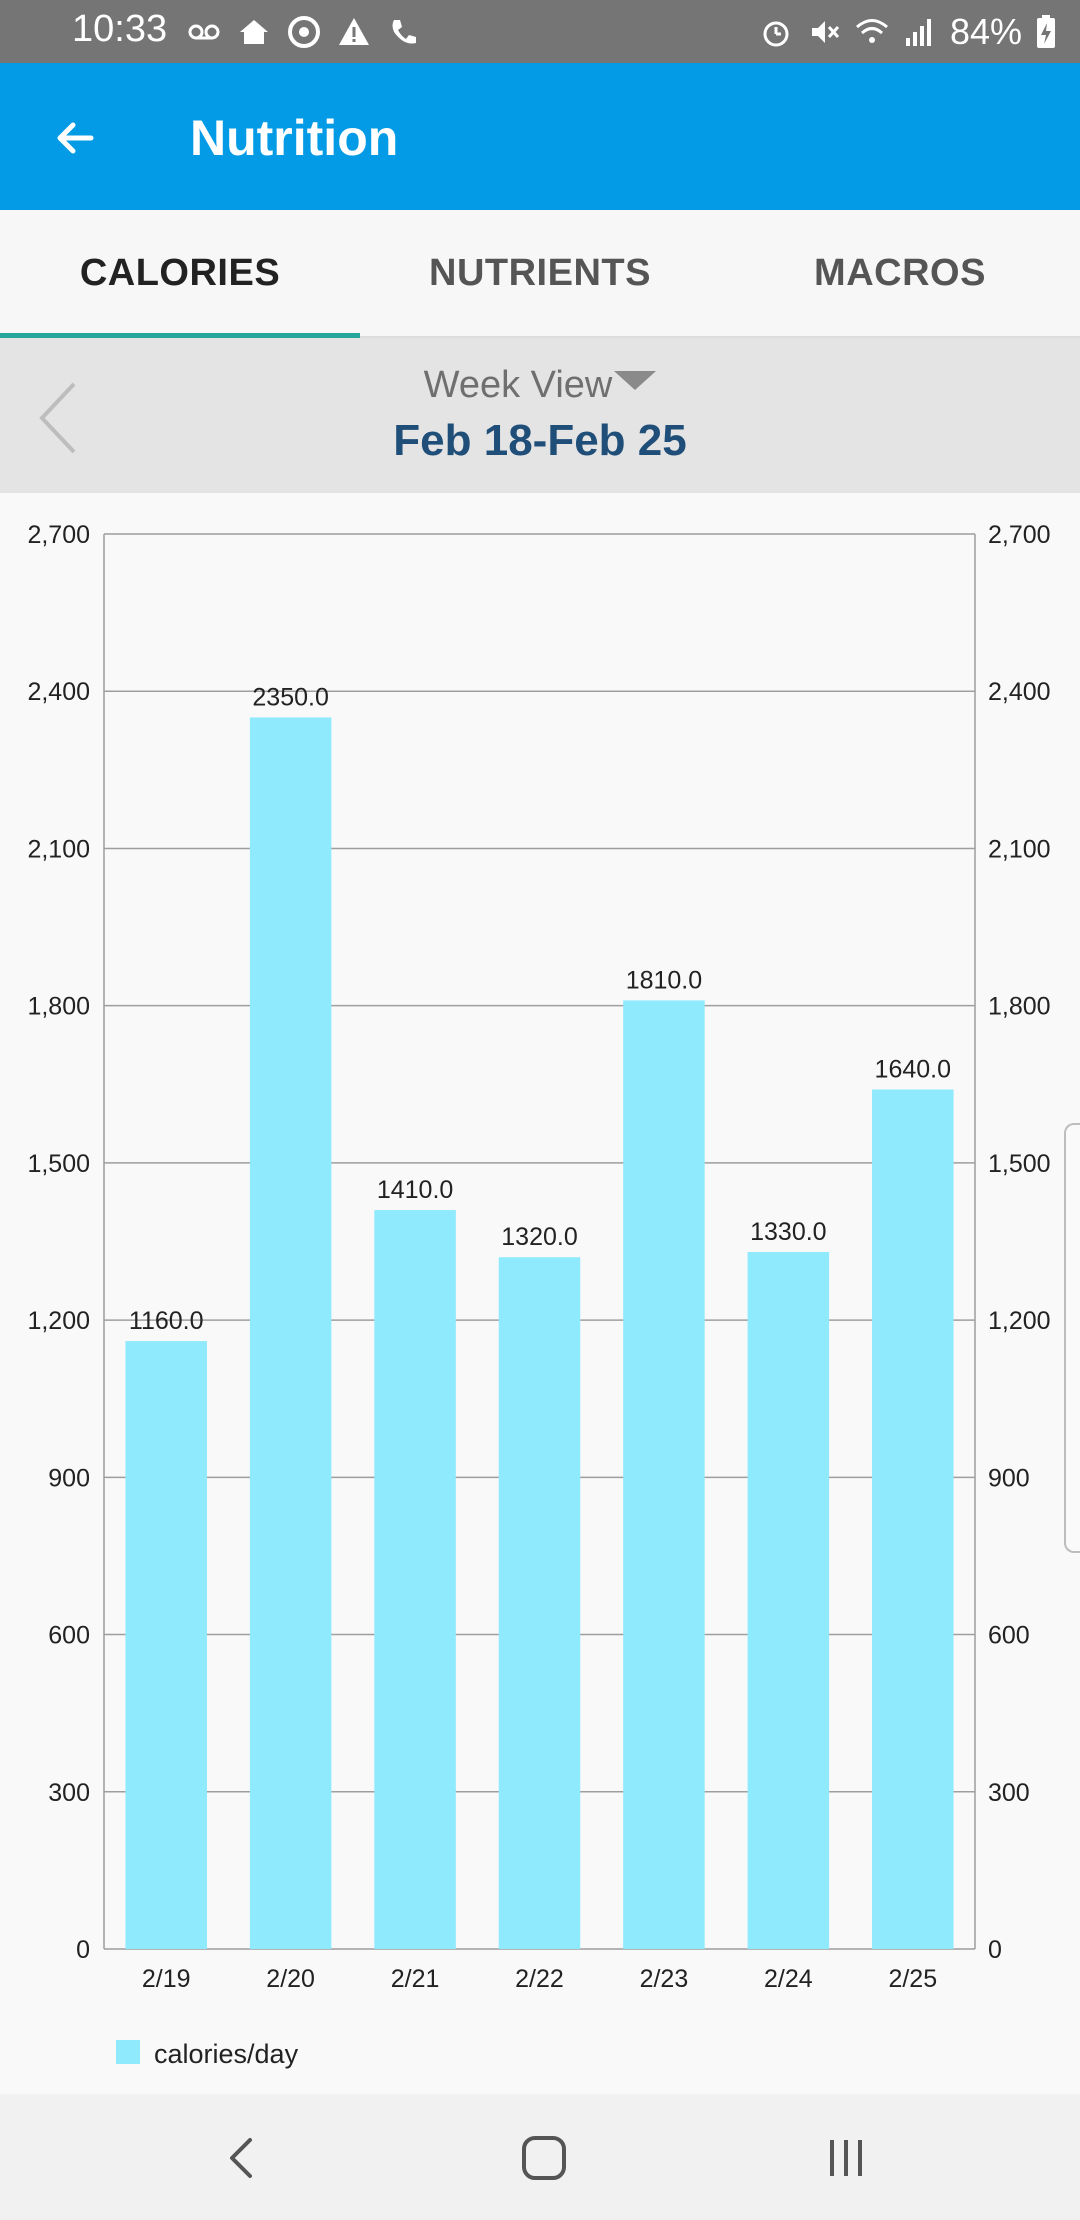  I want to click on page-title: Nutrition, so click(294, 138).